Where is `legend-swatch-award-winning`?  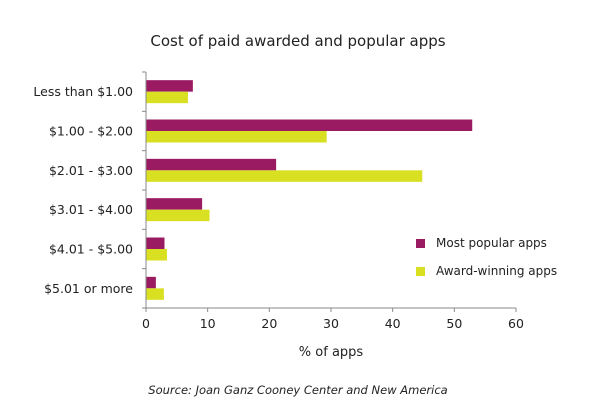
legend-swatch-award-winning is located at coordinates (420, 271).